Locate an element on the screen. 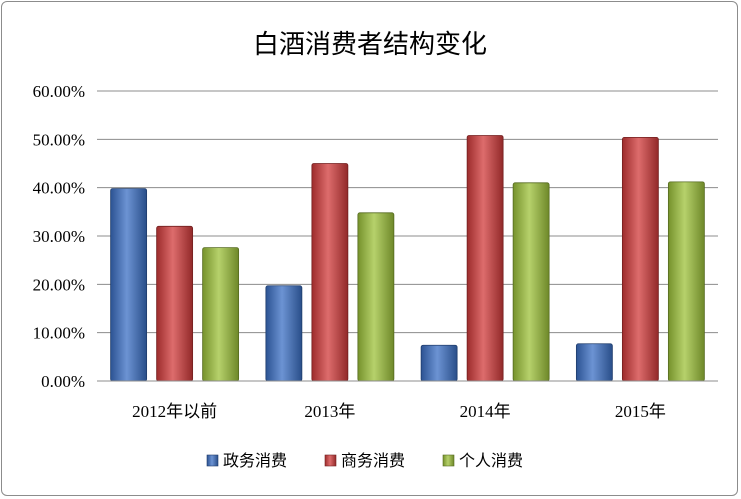 The height and width of the screenshot is (499, 741). legend: 政务消费 商务消费 个人消费 is located at coordinates (364, 460).